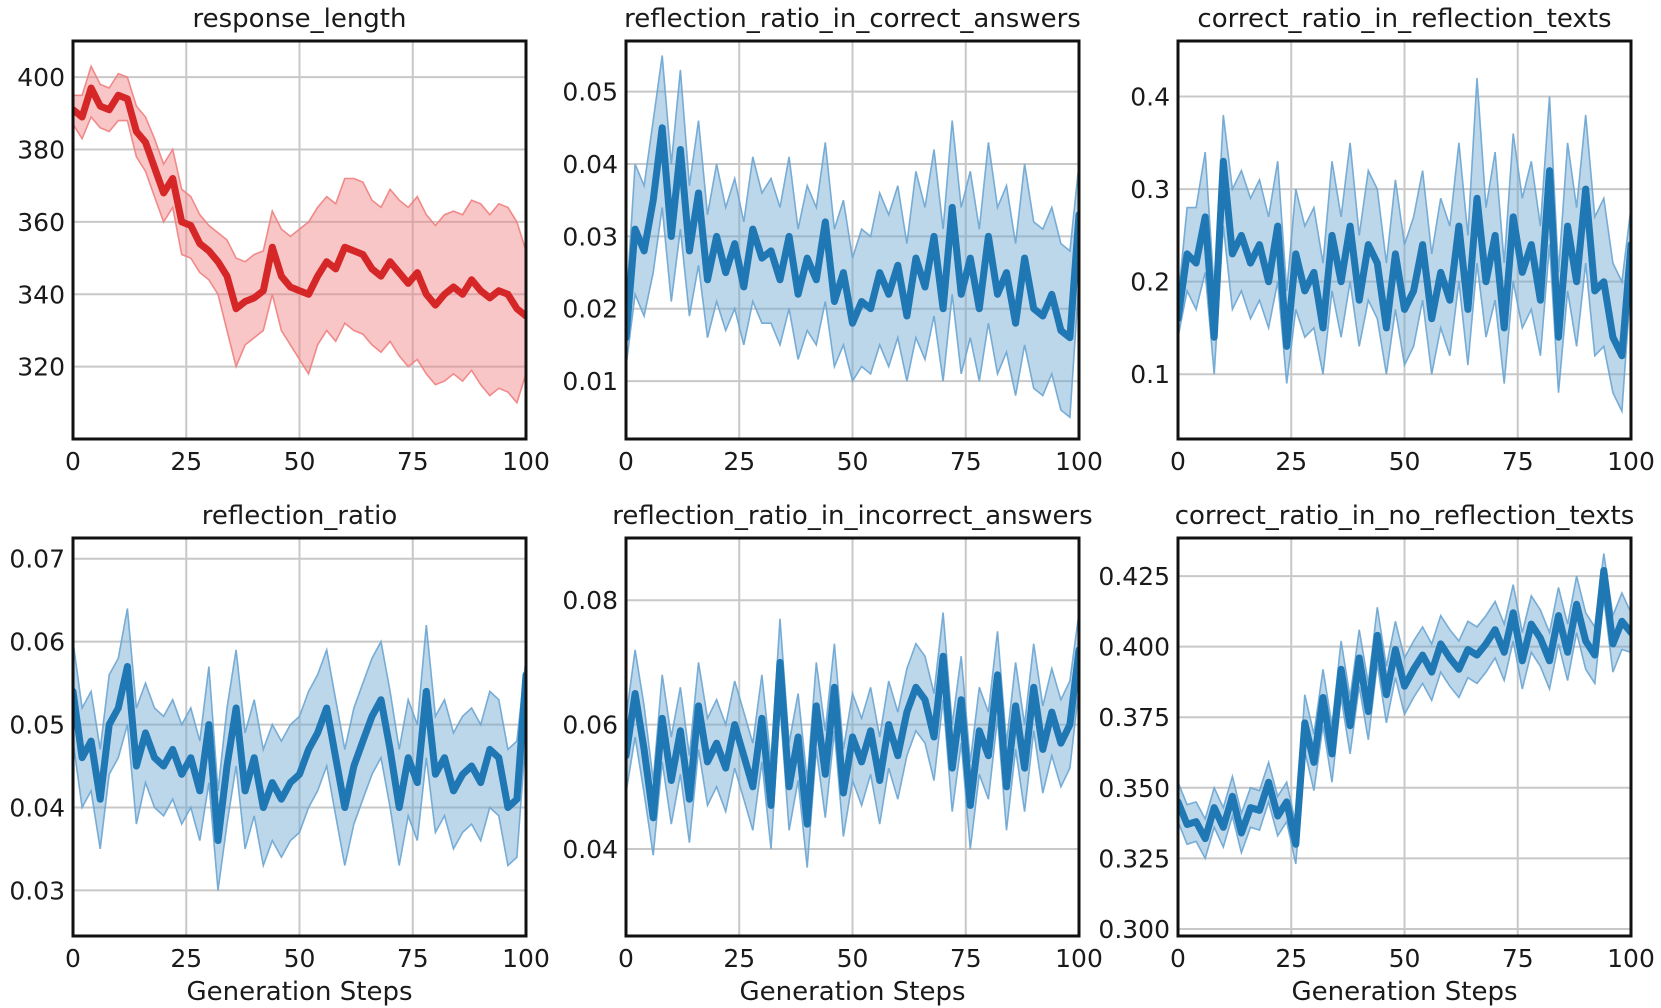 The width and height of the screenshot is (1661, 1008). I want to click on y-tick-label: 0.4, so click(1150, 97).